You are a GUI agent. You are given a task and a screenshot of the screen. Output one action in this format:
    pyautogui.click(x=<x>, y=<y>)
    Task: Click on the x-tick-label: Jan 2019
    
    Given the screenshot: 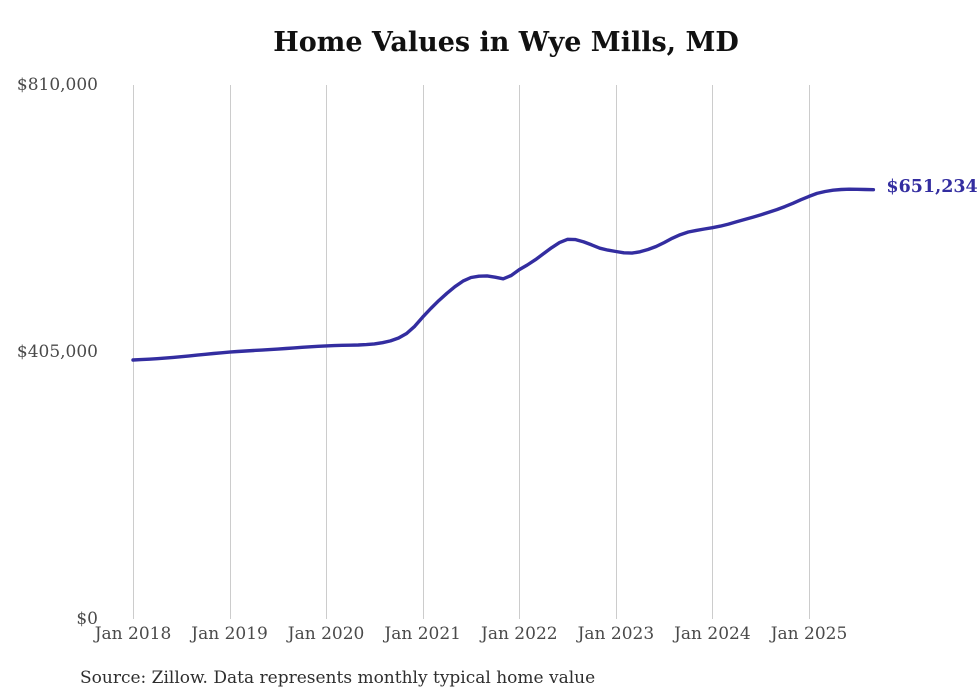 What is the action you would take?
    pyautogui.click(x=229, y=634)
    